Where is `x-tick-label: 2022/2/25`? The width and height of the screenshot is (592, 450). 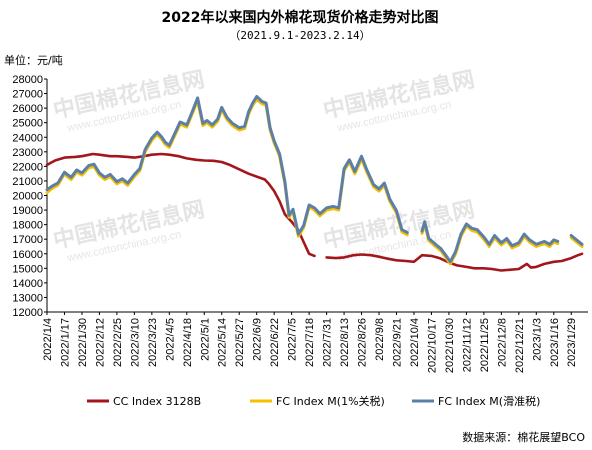 x-tick-label: 2022/2/25 is located at coordinates (118, 342).